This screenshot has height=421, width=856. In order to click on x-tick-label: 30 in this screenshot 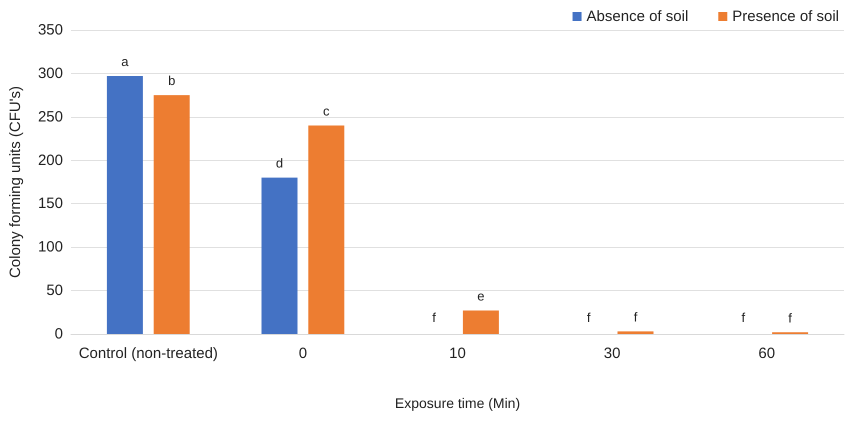, I will do `click(612, 353)`.